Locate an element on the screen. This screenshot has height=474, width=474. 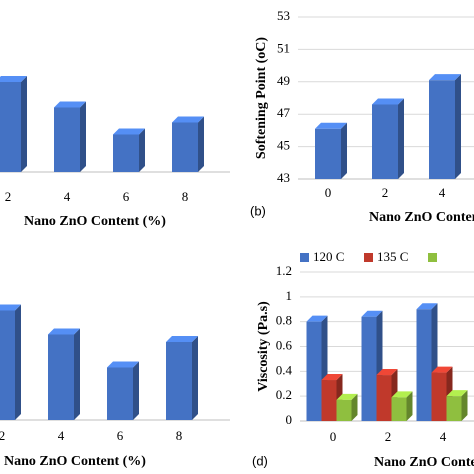
y-axis-title: Viscosity (Pa.s) is located at coordinates (263, 346).